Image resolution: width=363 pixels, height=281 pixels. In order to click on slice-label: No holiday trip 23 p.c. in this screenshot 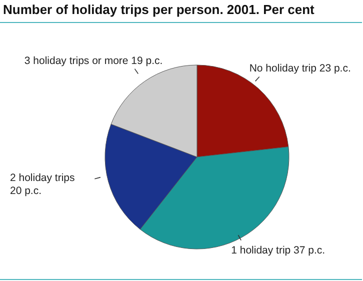, I will do `click(300, 68)`.